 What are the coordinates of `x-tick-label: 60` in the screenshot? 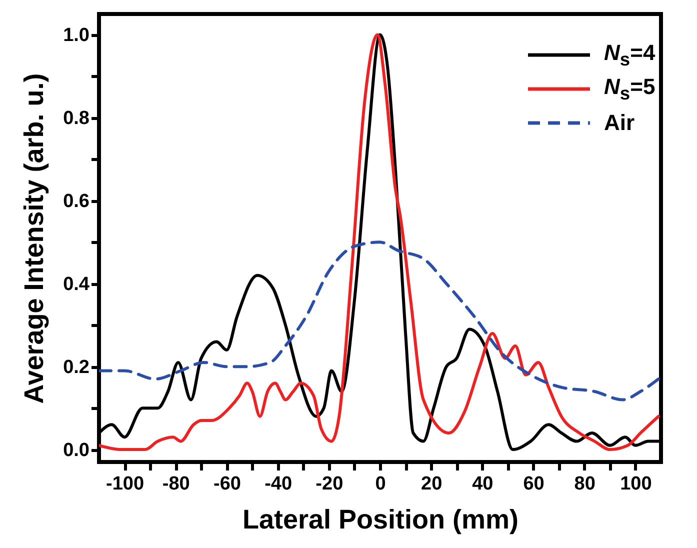 It's located at (533, 484).